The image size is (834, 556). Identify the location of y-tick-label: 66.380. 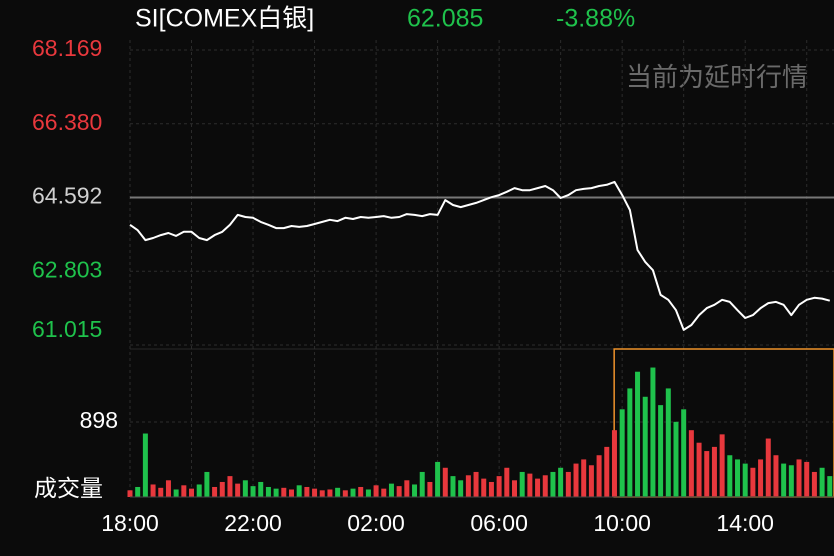
(67, 122).